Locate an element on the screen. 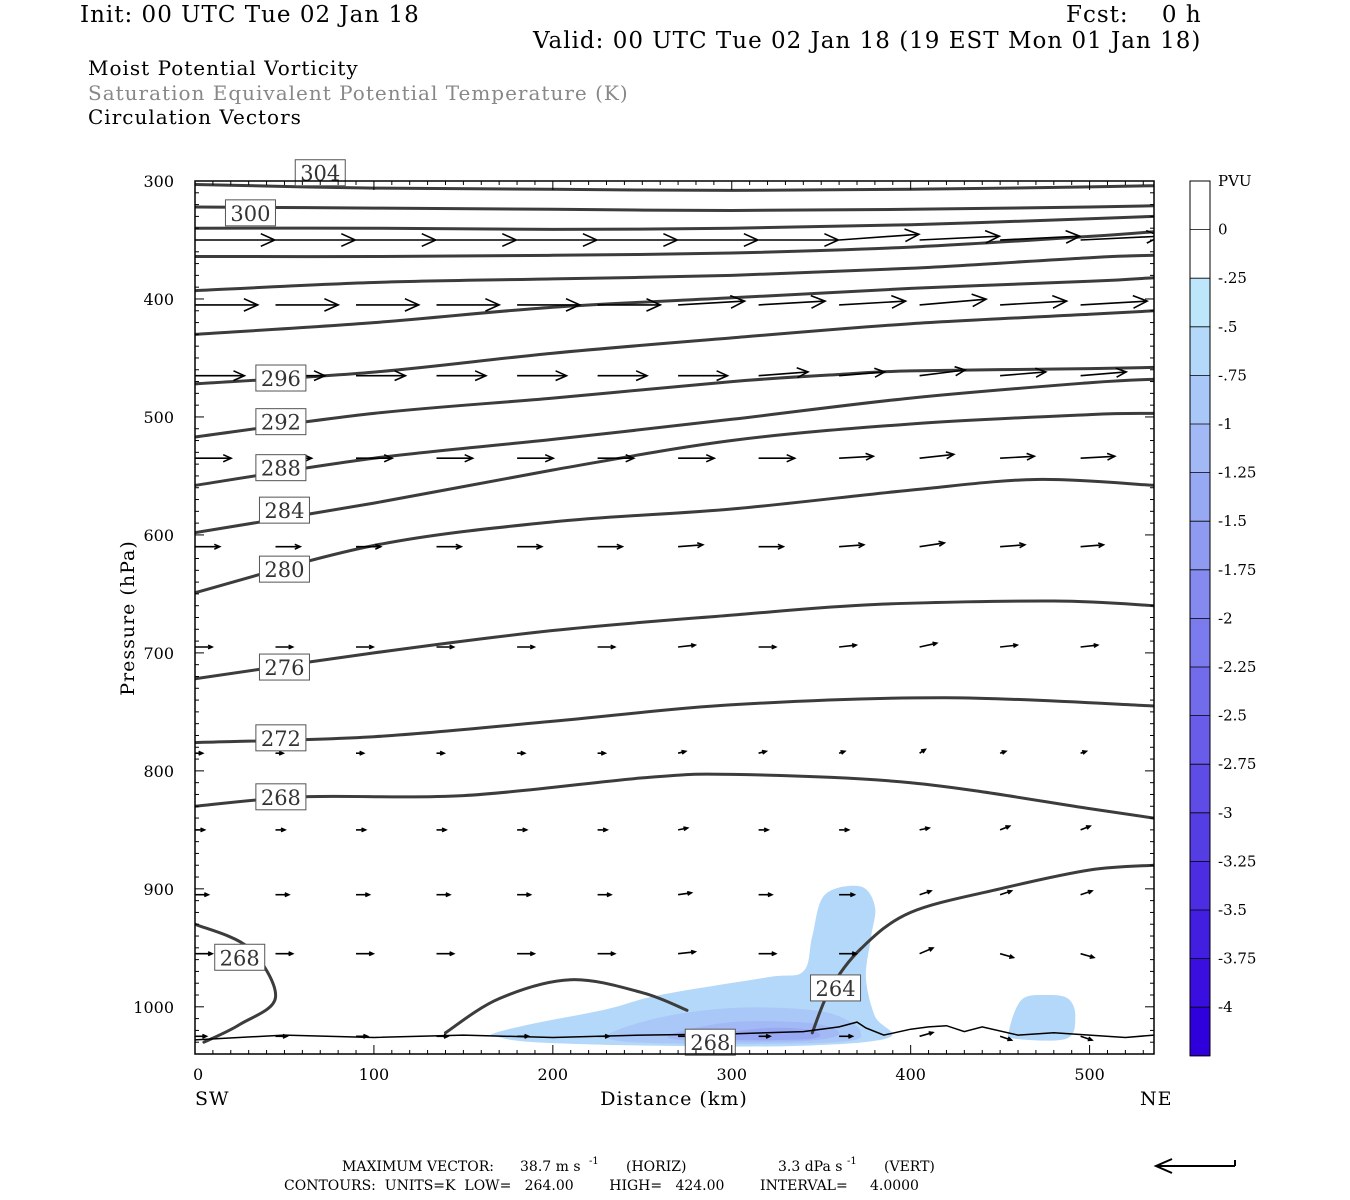  reference-vector-arrow is located at coordinates (1194, 1166).